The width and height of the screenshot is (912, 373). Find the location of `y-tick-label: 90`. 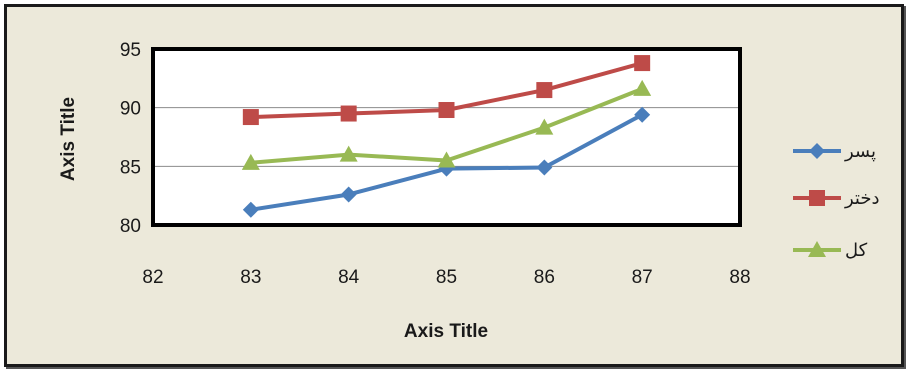

y-tick-label: 90 is located at coordinates (130, 109).